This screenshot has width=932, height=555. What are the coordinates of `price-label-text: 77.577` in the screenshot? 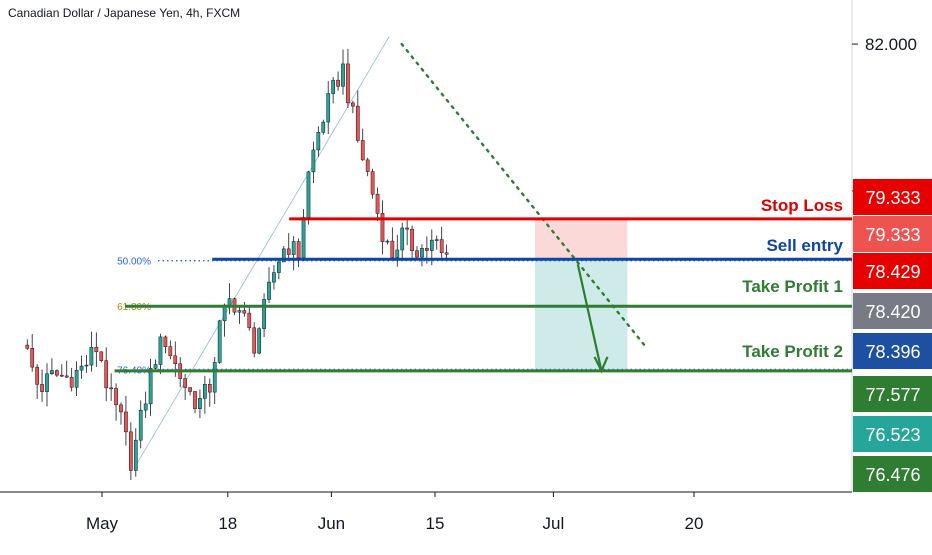 It's located at (892, 395).